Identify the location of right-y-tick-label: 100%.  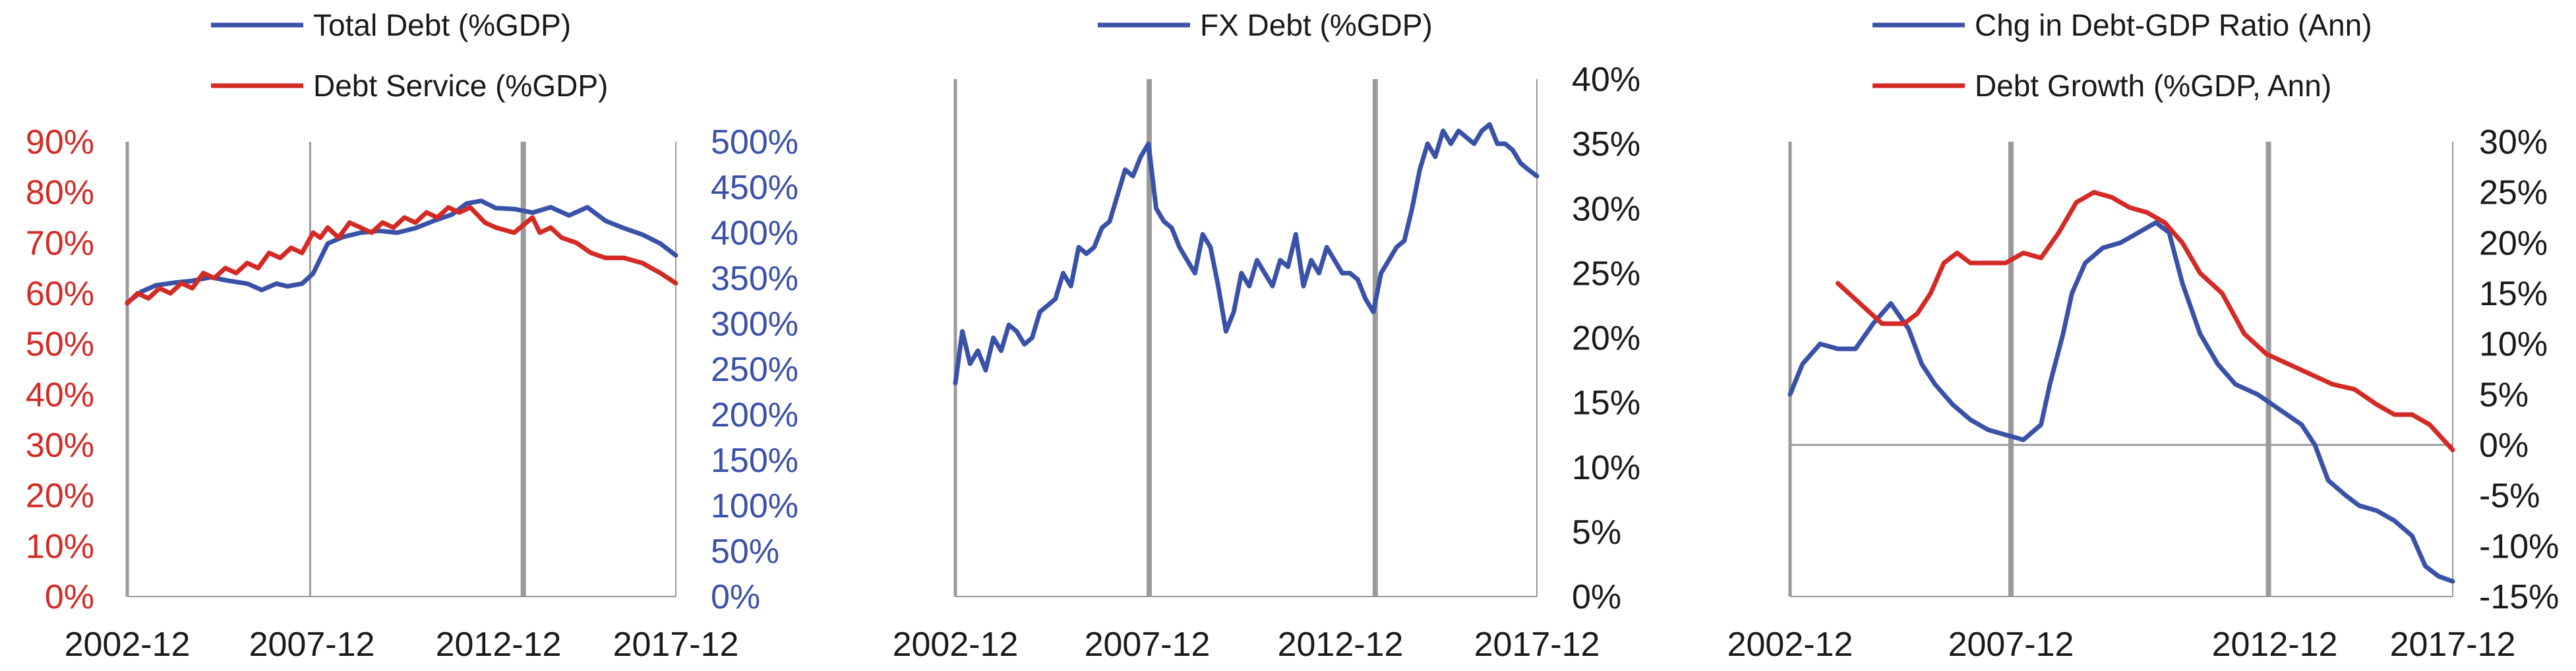
(755, 506).